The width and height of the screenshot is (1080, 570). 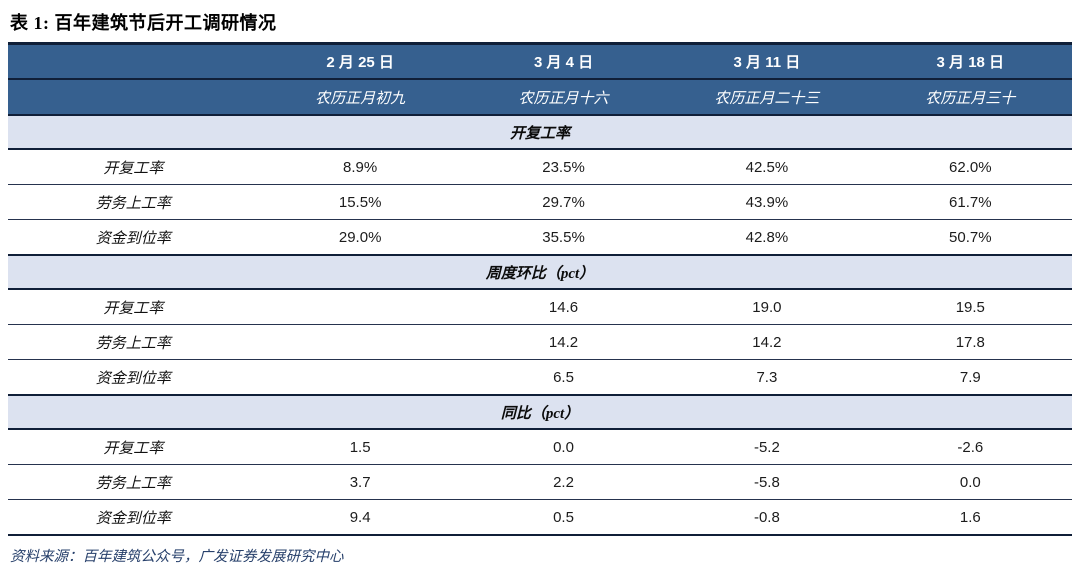 I want to click on table-row: 劳务上工率 3.7 2.2 -5.8 0.0, so click(x=540, y=482).